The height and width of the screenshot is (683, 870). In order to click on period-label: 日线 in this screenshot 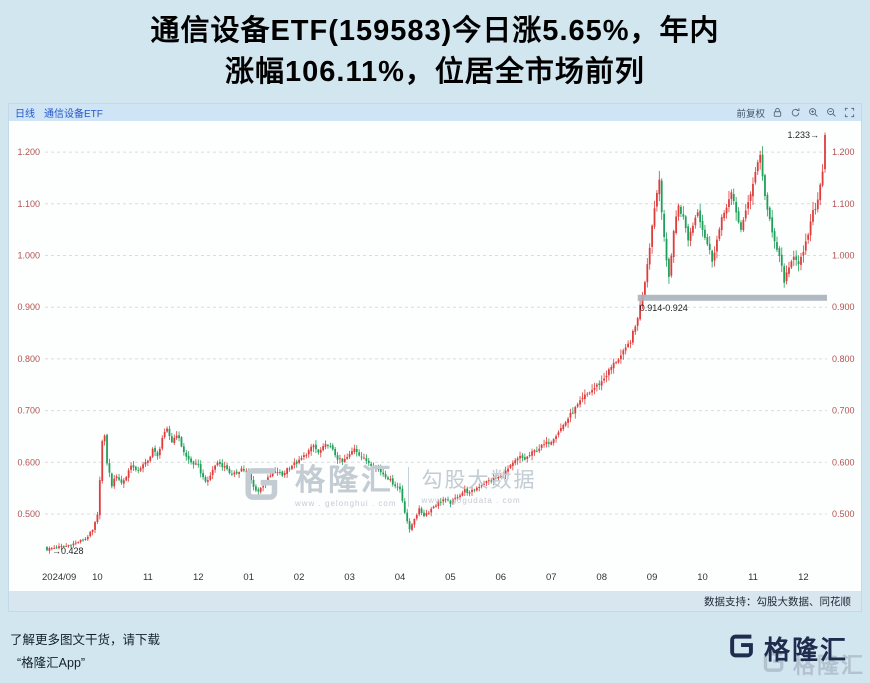, I will do `click(25, 114)`.